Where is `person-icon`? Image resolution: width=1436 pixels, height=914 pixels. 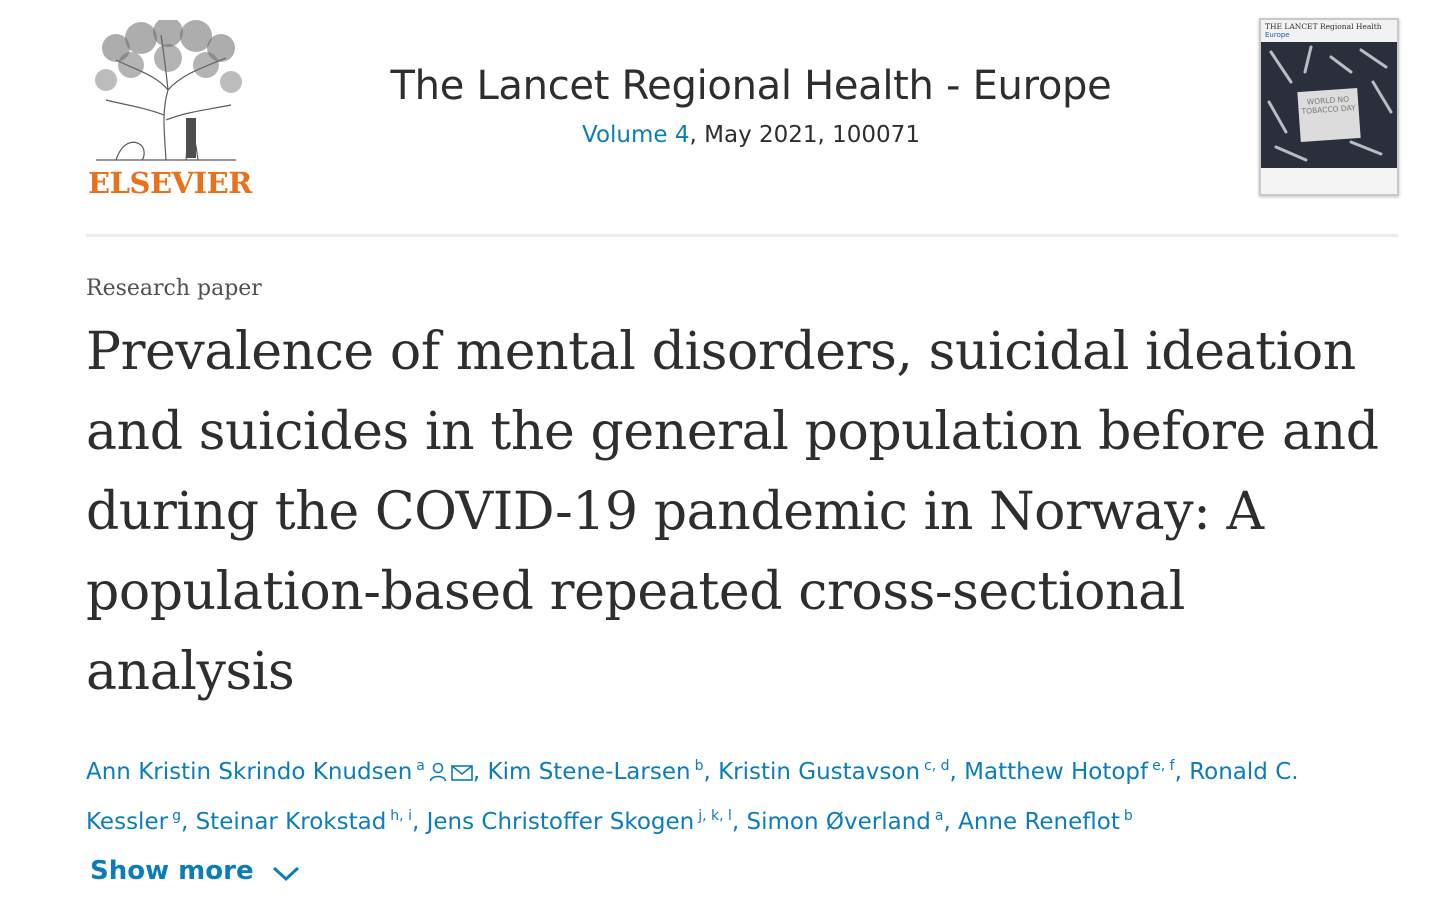
person-icon is located at coordinates (438, 772).